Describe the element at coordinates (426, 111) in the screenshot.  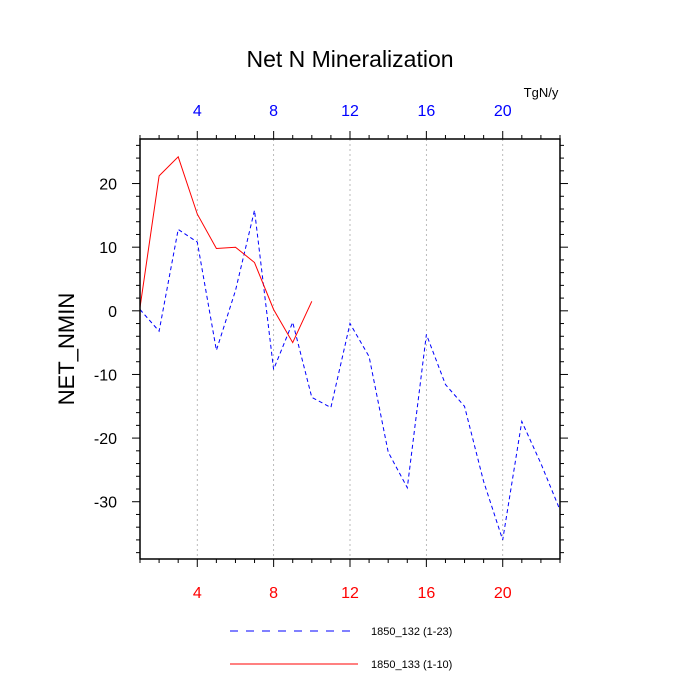
I see `x-tick-label-top: 16` at that location.